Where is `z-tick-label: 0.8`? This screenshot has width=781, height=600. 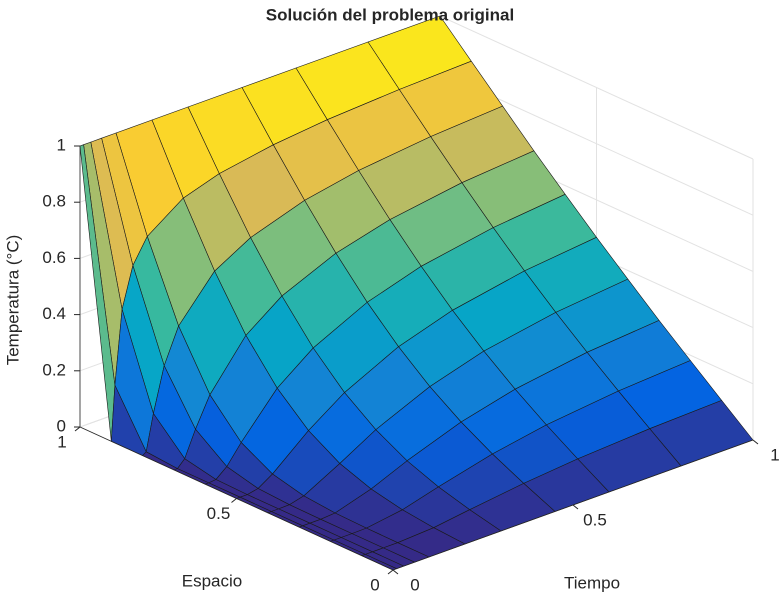 z-tick-label: 0.8 is located at coordinates (54, 201).